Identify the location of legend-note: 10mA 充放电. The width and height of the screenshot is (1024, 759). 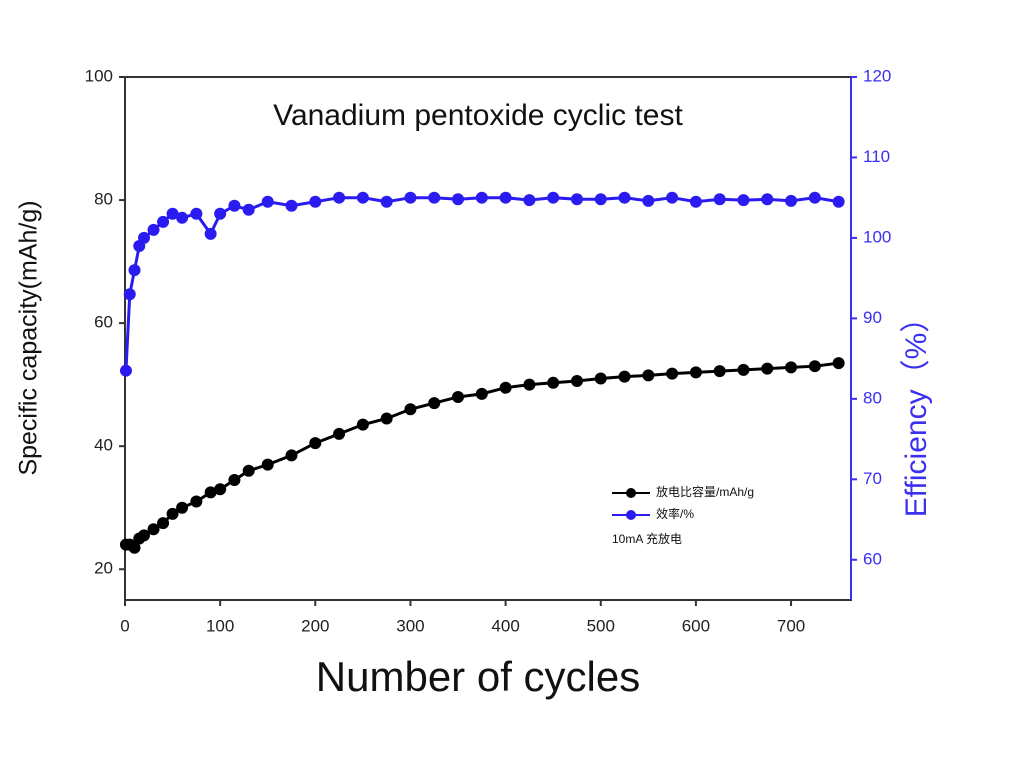
(647, 538).